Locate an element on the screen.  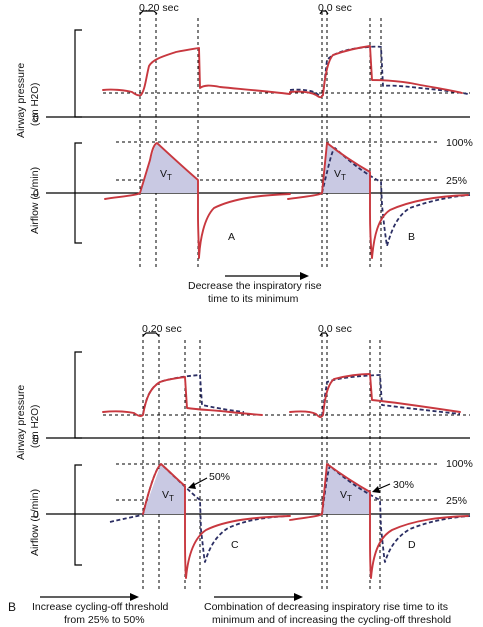
top-A-vt-label: V is located at coordinates (163, 174).